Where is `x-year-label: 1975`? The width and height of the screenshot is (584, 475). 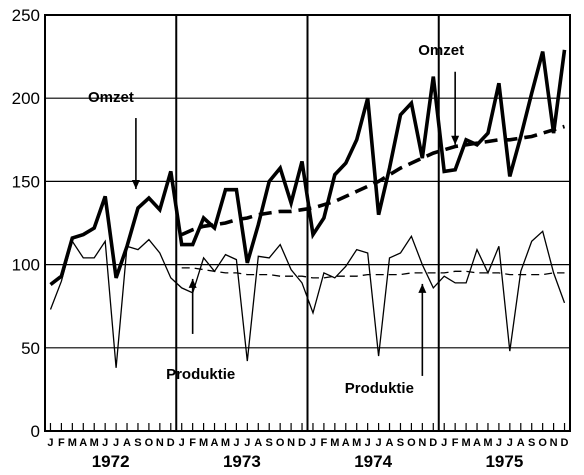
x-year-label: 1975 is located at coordinates (504, 461).